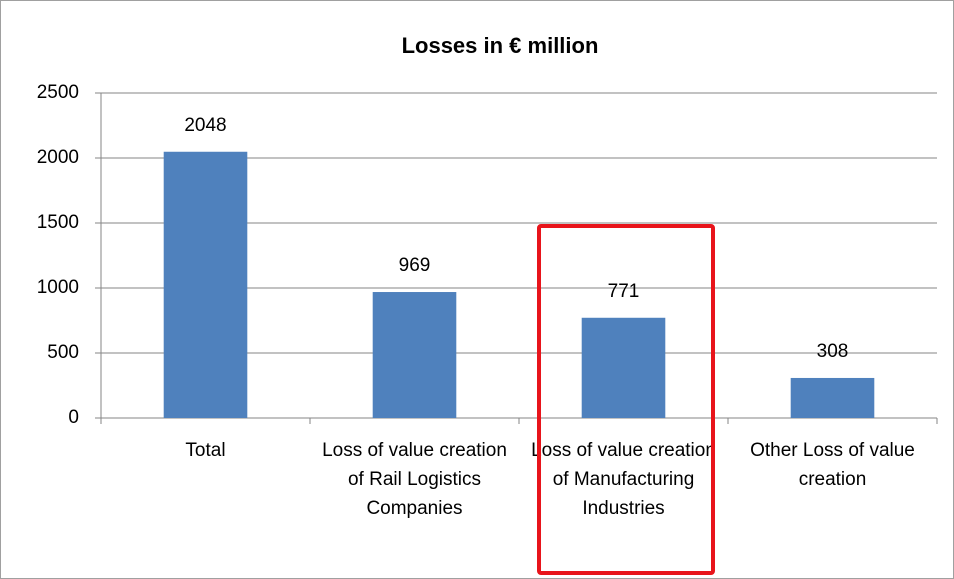 Image resolution: width=954 pixels, height=579 pixels. Describe the element at coordinates (205, 125) in the screenshot. I see `data-label: 2048` at that location.